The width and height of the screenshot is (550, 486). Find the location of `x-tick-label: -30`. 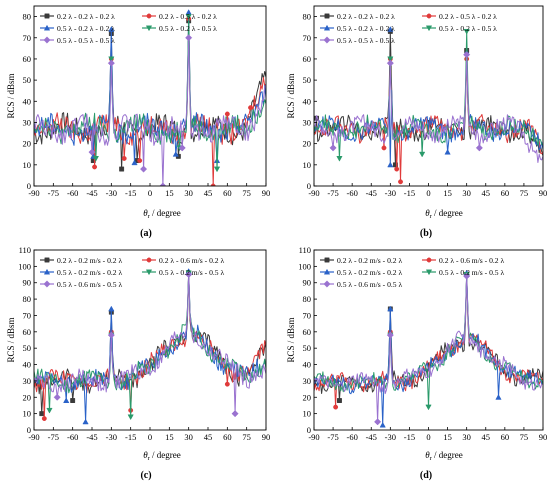

x-tick-label: -30 is located at coordinates (390, 193).